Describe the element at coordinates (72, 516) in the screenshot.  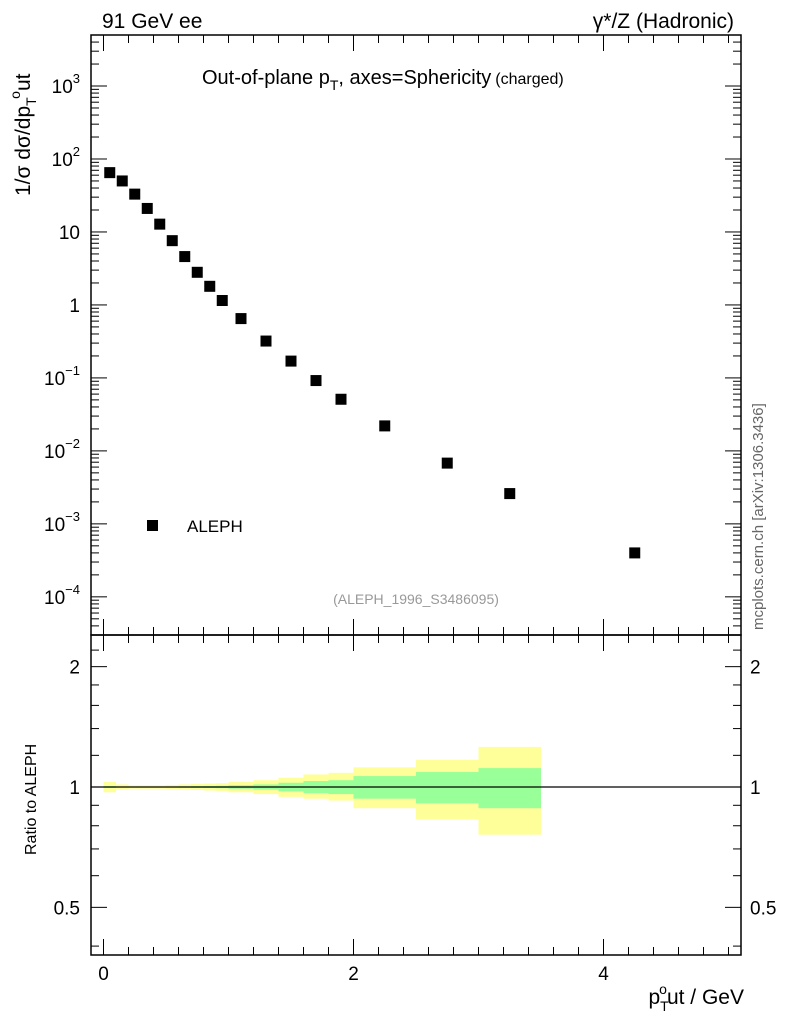
I see `main-y-tick-label-exponent: −3` at that location.